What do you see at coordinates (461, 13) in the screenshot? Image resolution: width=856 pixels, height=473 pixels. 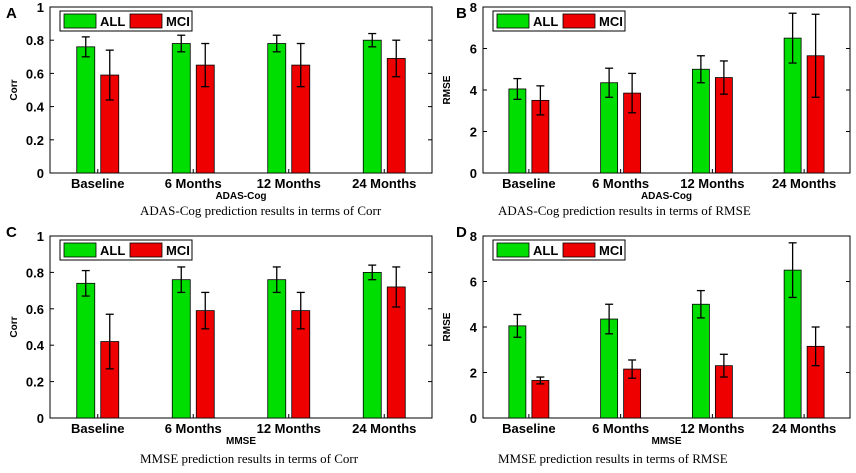 I see `panel-letter: B` at bounding box center [461, 13].